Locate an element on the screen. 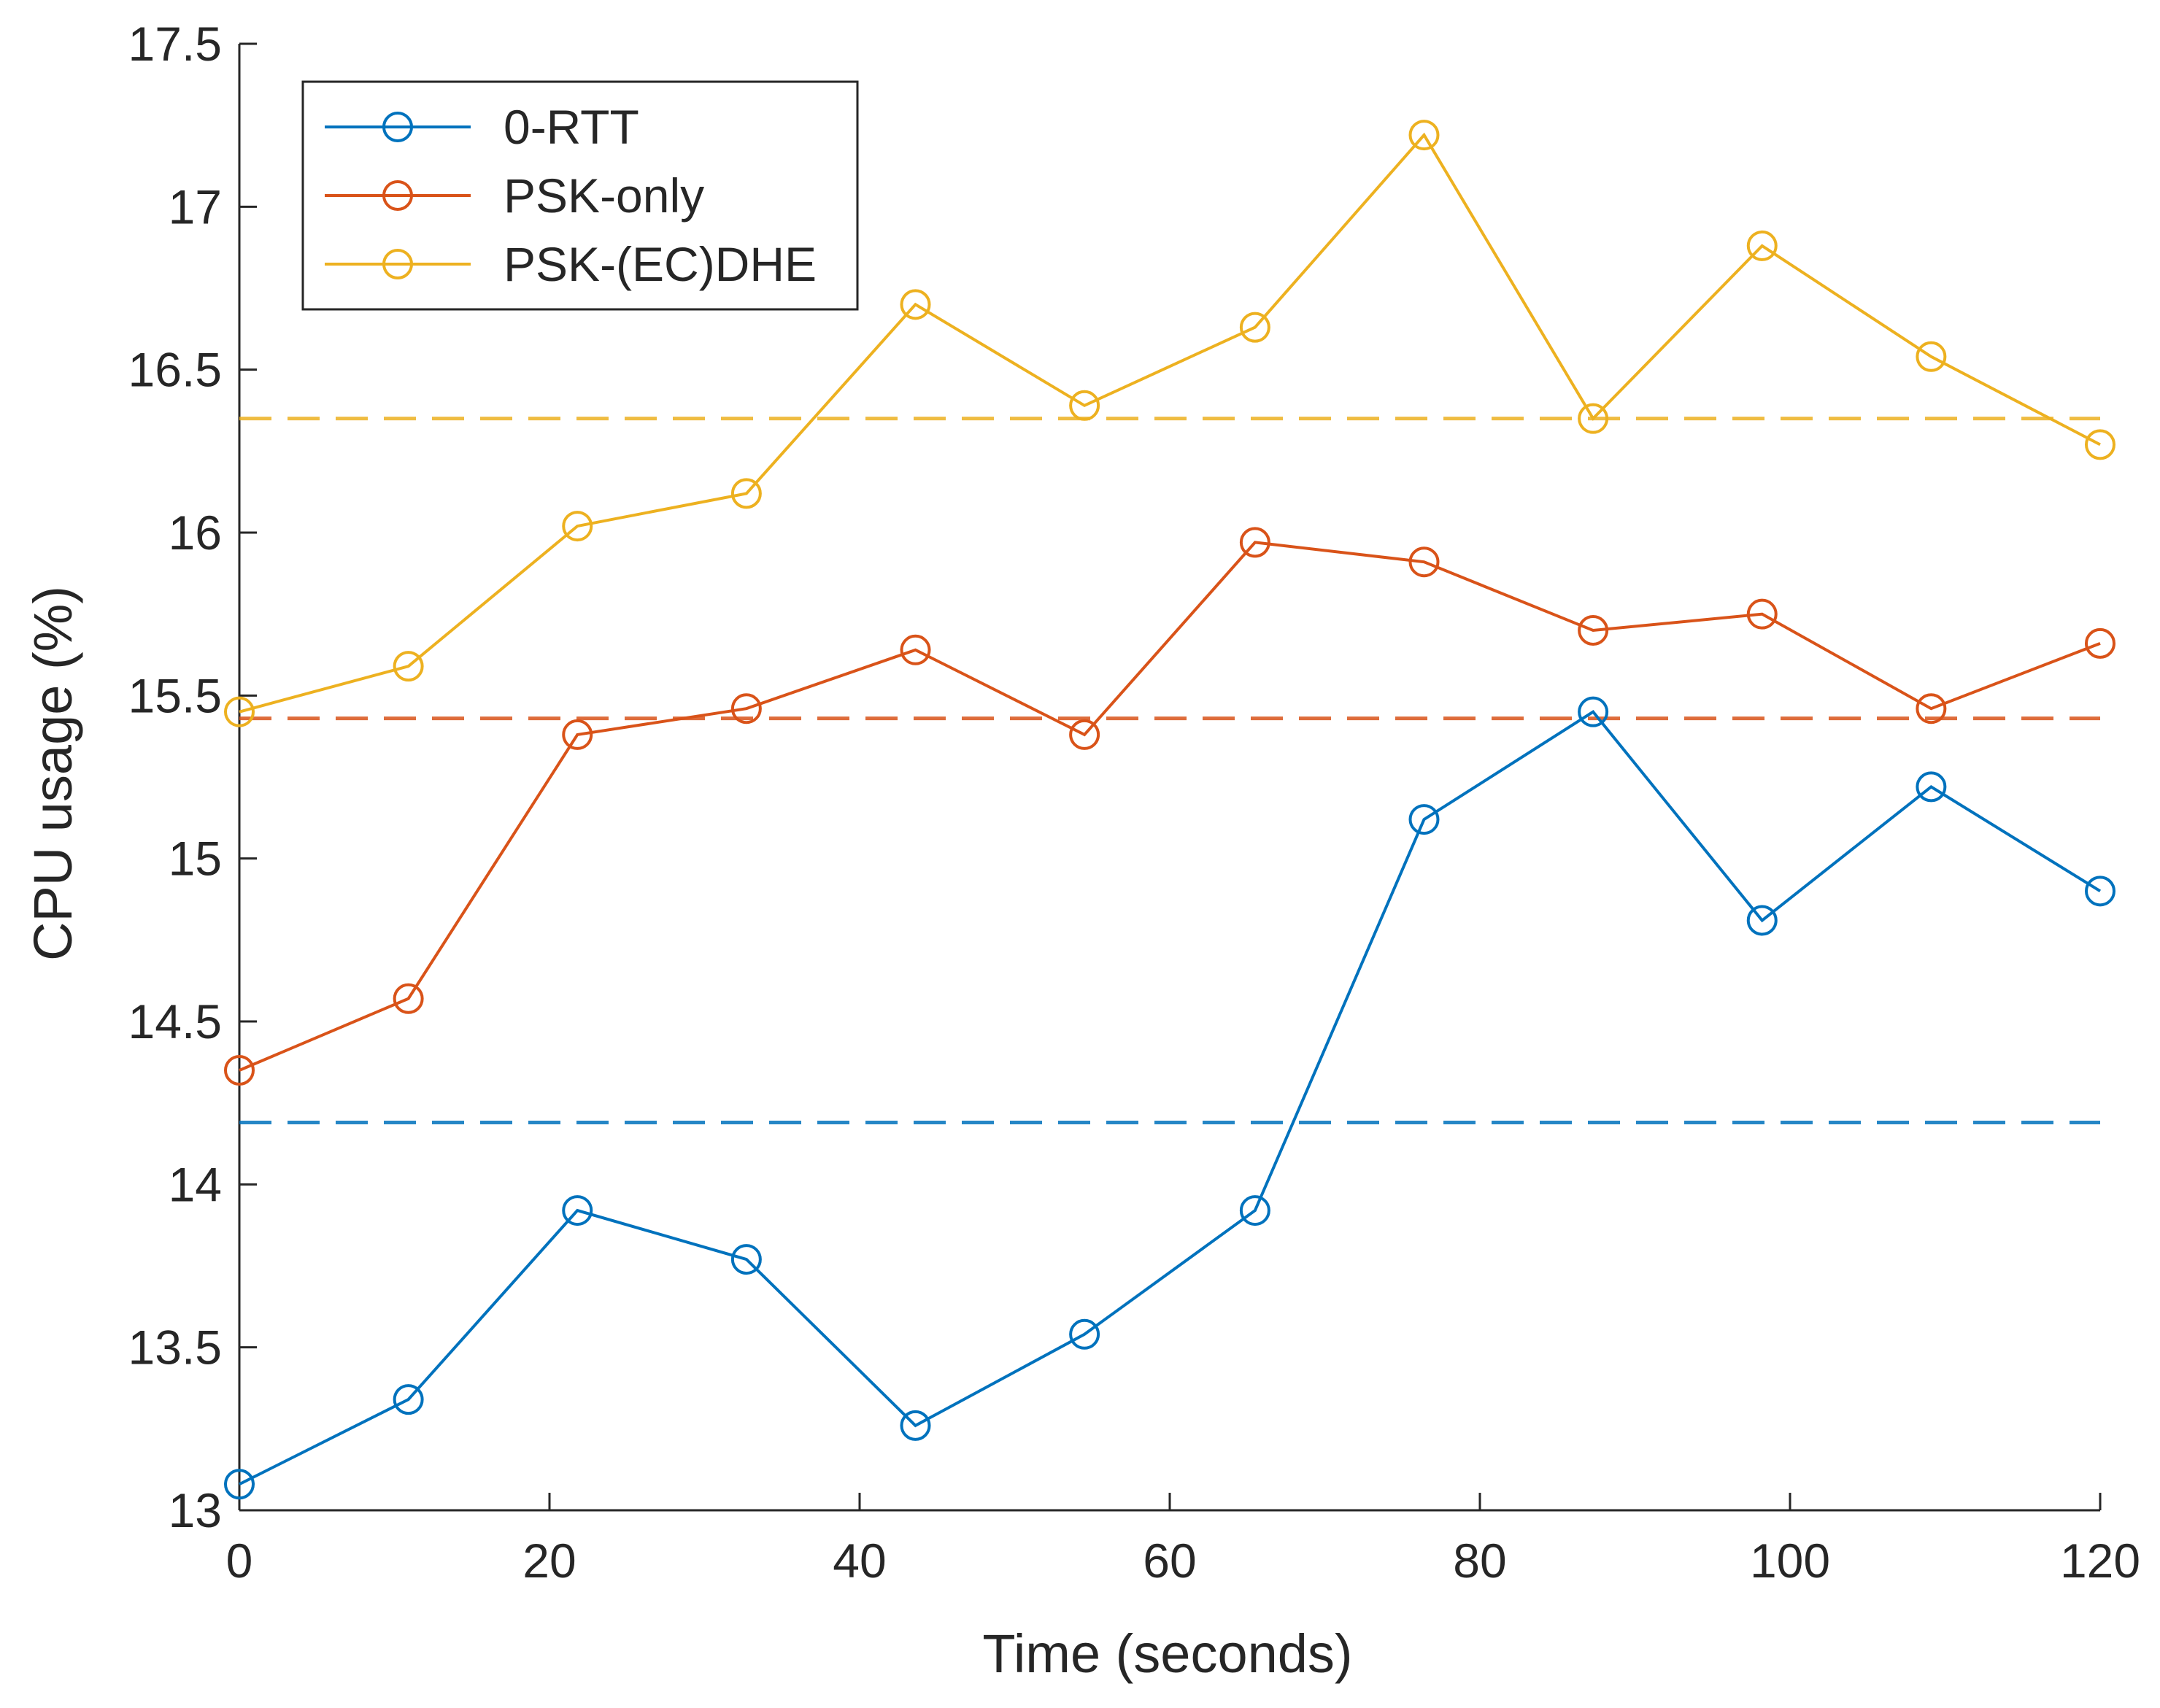 This screenshot has height=1708, width=2160. x-tick-label: 100 is located at coordinates (1790, 1561).